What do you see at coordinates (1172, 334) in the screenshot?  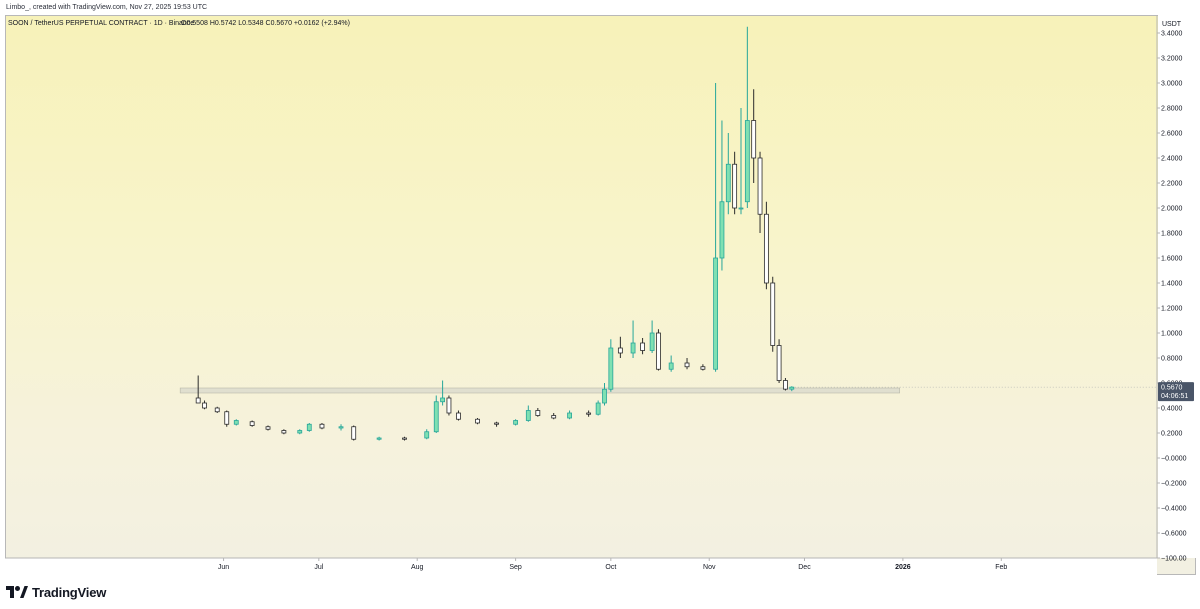 I see `price-tick-label: 1.0000` at bounding box center [1172, 334].